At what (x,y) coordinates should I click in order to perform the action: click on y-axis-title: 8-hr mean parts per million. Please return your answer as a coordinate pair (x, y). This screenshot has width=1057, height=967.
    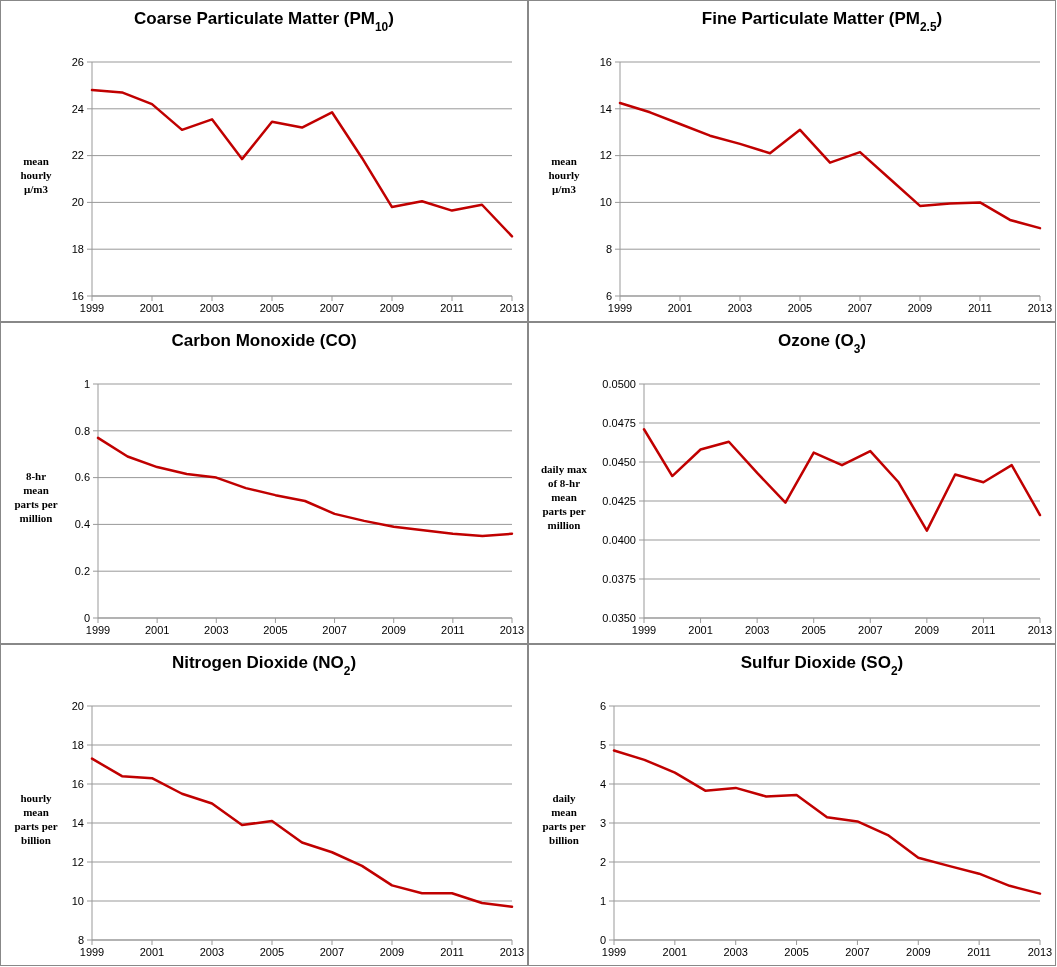
    Looking at the image, I should click on (36, 497).